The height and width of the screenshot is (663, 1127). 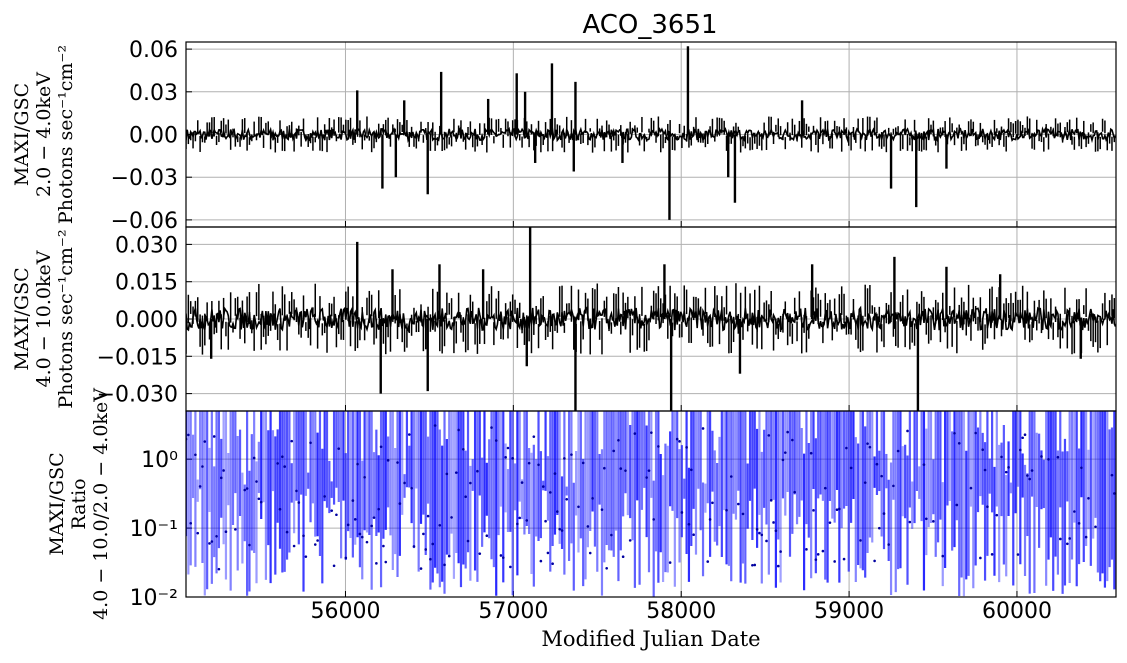 I want to click on y-axis-label-line: 4.0 − 10.0keV, so click(x=44, y=318).